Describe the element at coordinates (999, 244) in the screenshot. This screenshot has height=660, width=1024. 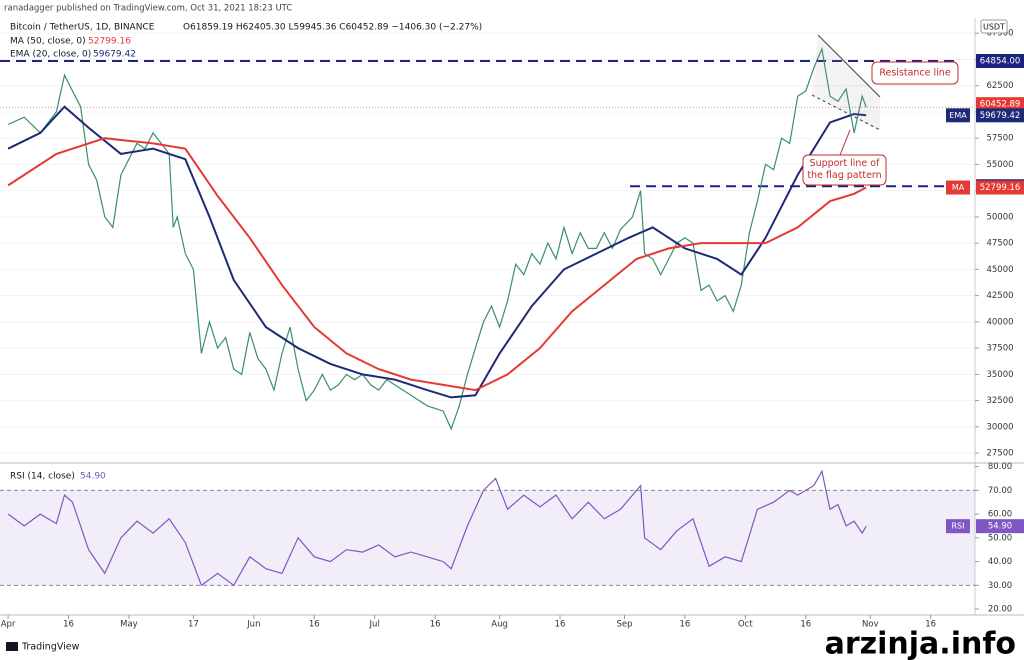
I see `y-tick-label: 47500` at that location.